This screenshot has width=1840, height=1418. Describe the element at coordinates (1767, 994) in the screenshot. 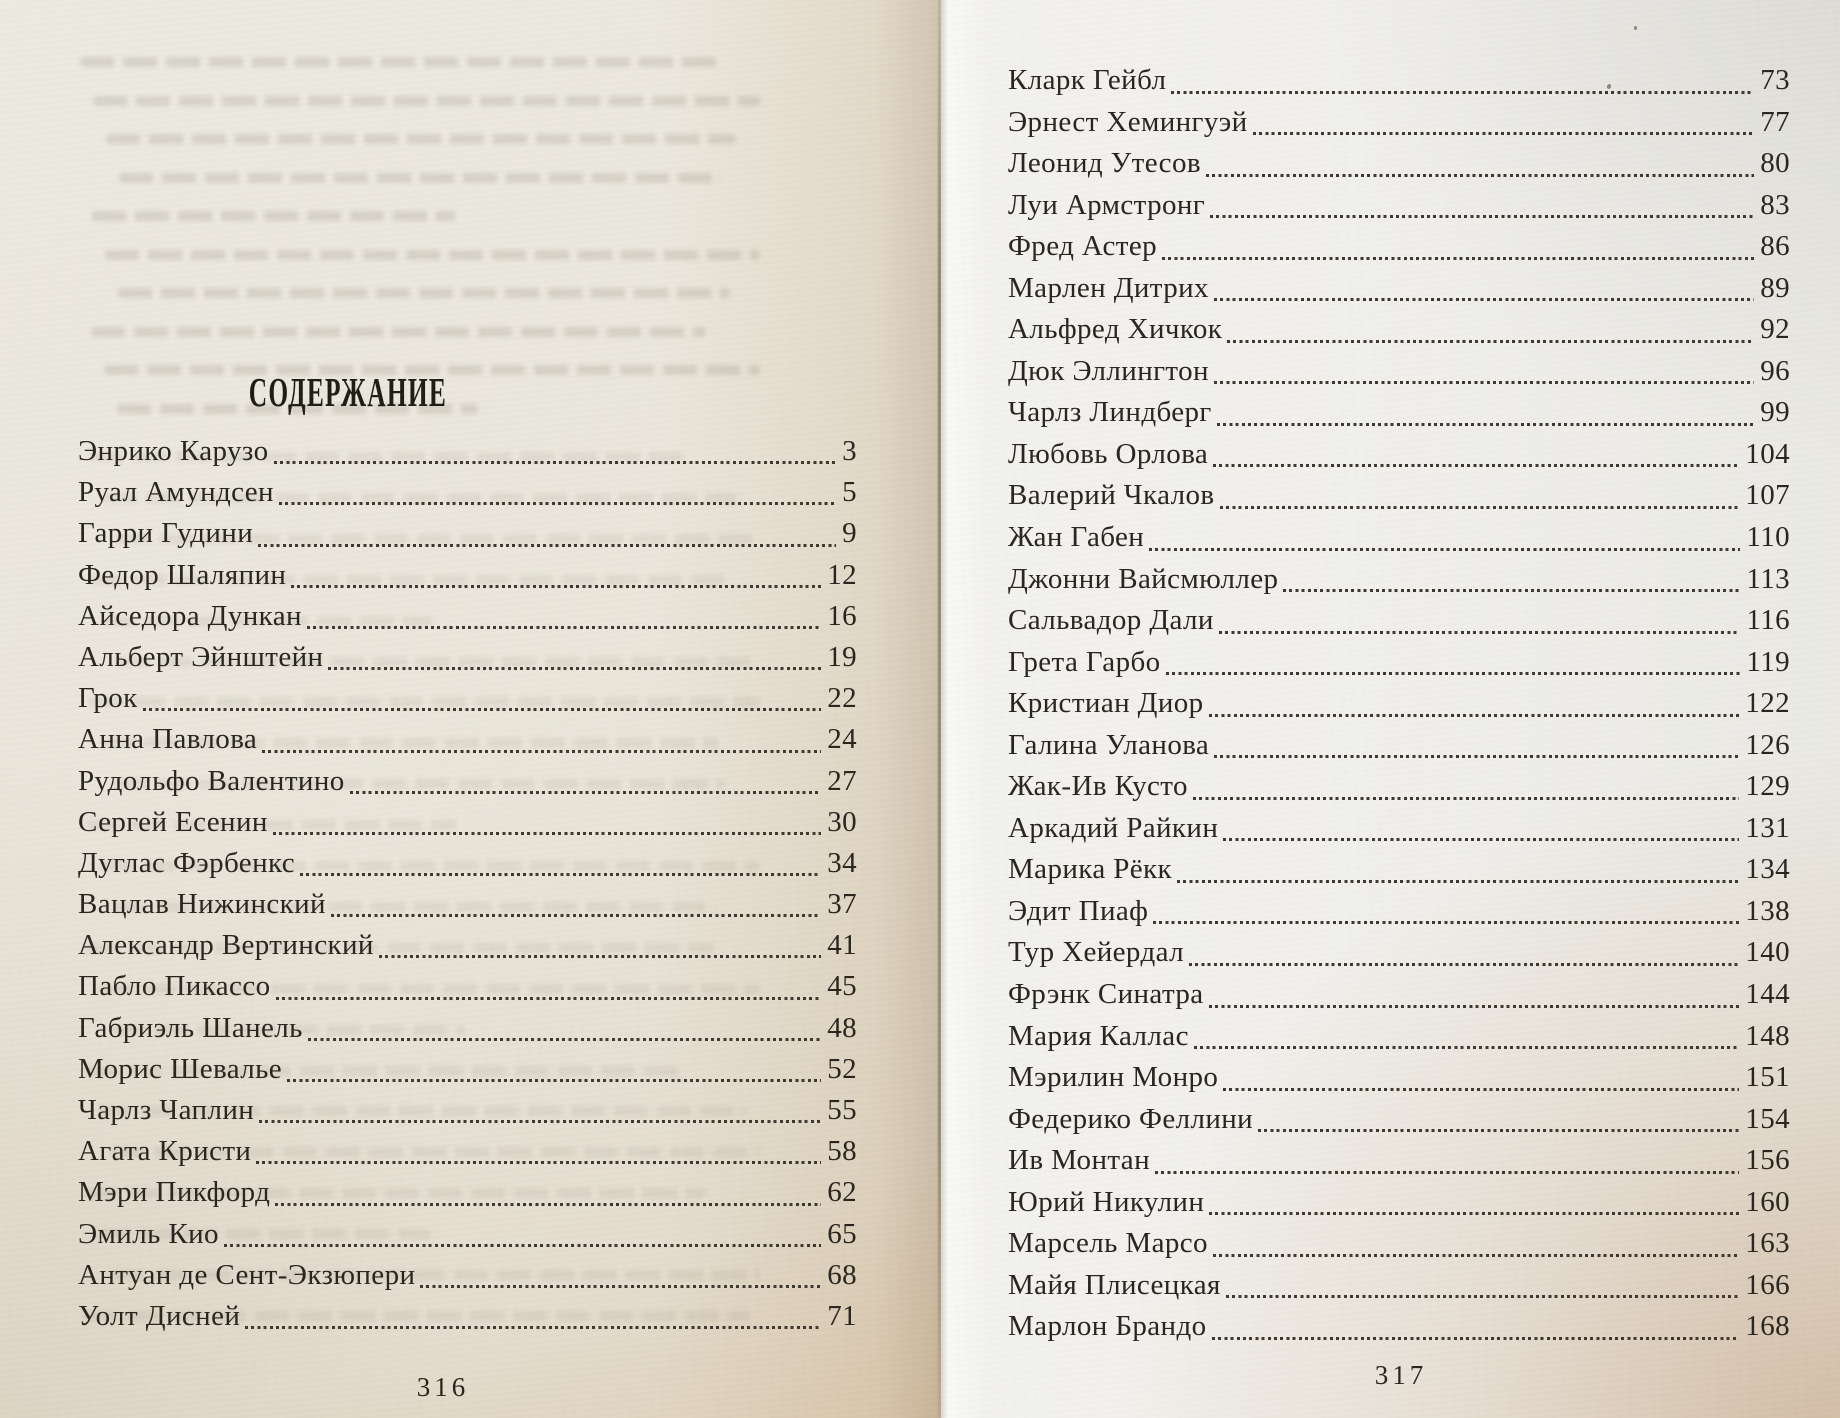

I see `toc-entry-page: 144` at that location.